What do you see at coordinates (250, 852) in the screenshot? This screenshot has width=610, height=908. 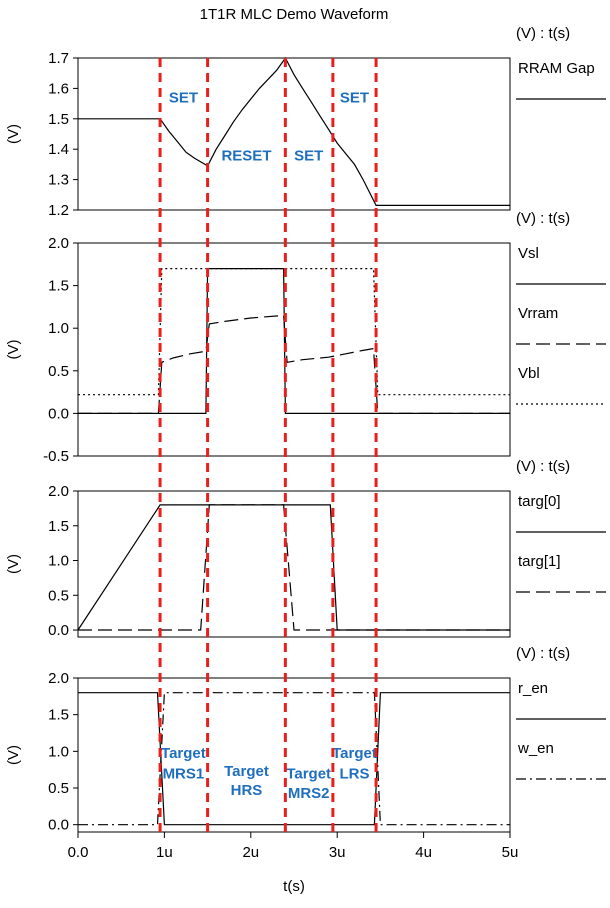 I see `x-tick-label: 2u` at bounding box center [250, 852].